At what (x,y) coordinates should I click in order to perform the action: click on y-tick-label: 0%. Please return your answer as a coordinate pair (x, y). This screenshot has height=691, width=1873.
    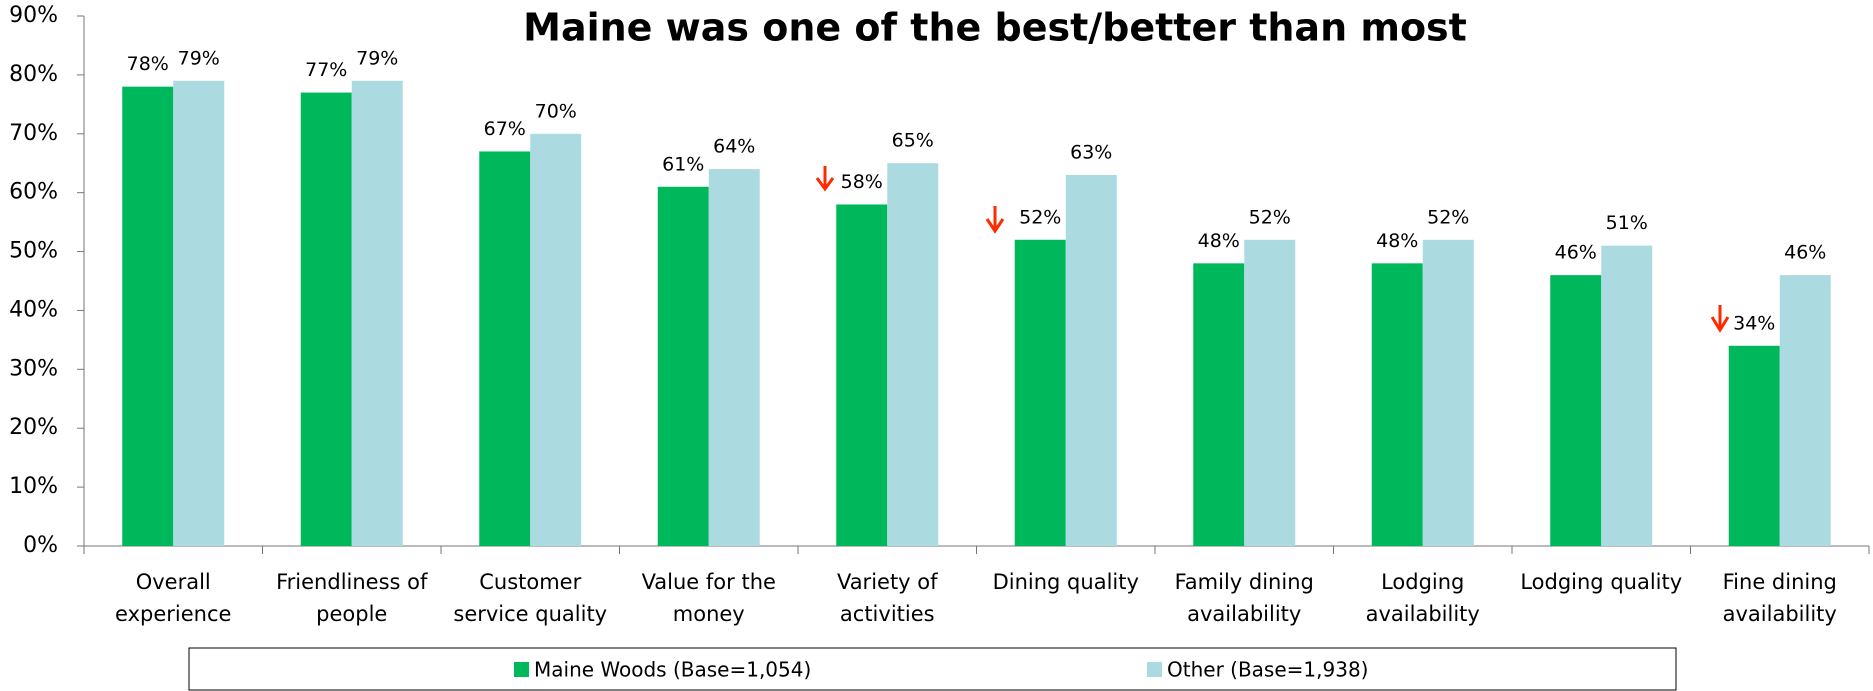
    Looking at the image, I should click on (40, 545).